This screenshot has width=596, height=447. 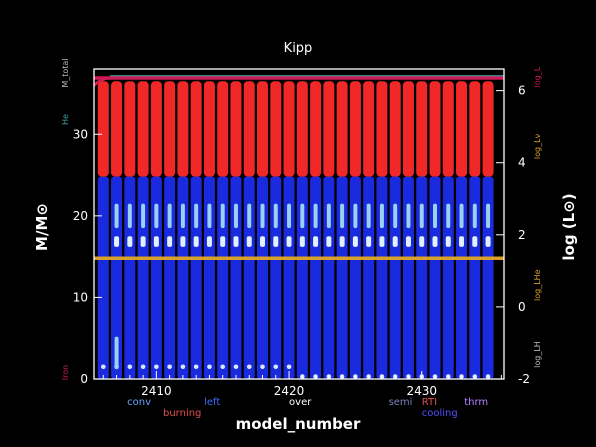 What do you see at coordinates (429, 402) in the screenshot?
I see `legend-entry-rti: RTI` at bounding box center [429, 402].